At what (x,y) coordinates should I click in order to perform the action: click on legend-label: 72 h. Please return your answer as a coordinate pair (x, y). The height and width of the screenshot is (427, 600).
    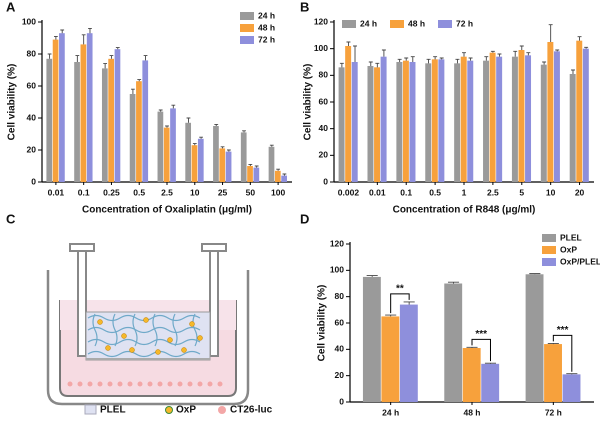
    Looking at the image, I should click on (266, 39).